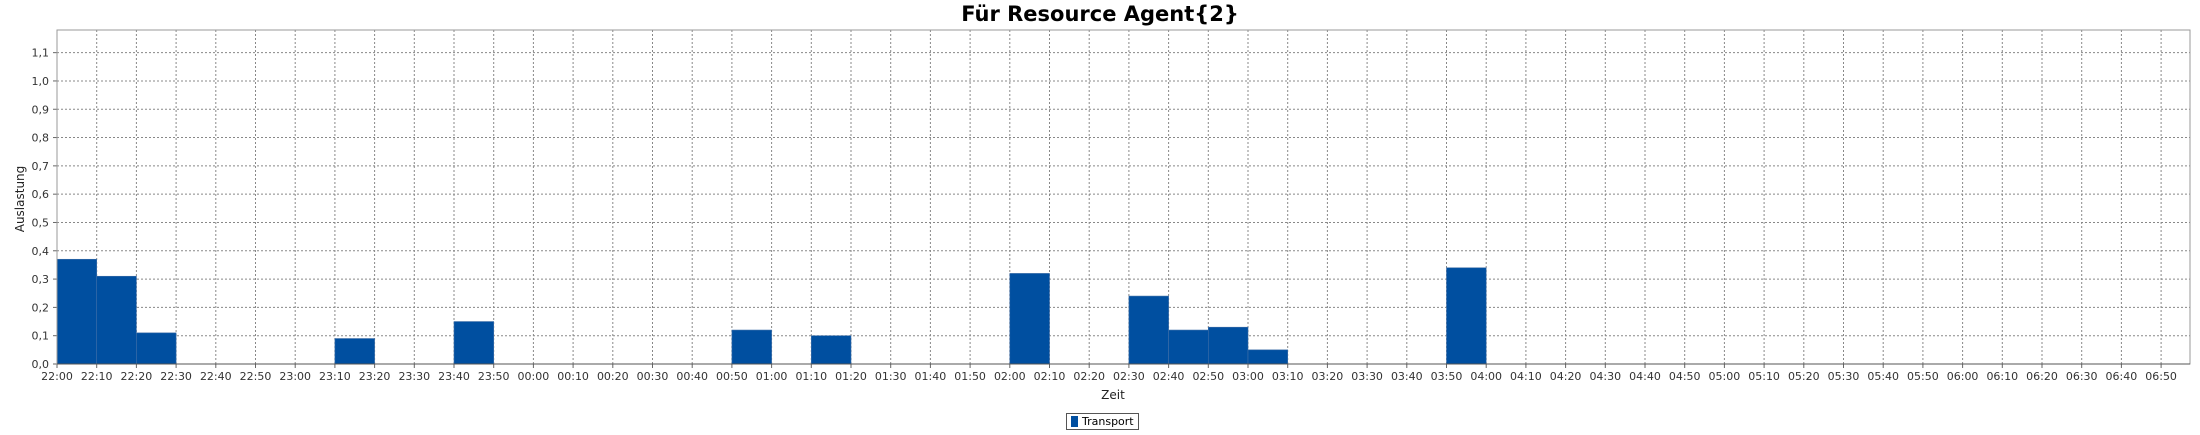 The image size is (2200, 435). What do you see at coordinates (692, 376) in the screenshot?
I see `x-tick-label: 00:40` at bounding box center [692, 376].